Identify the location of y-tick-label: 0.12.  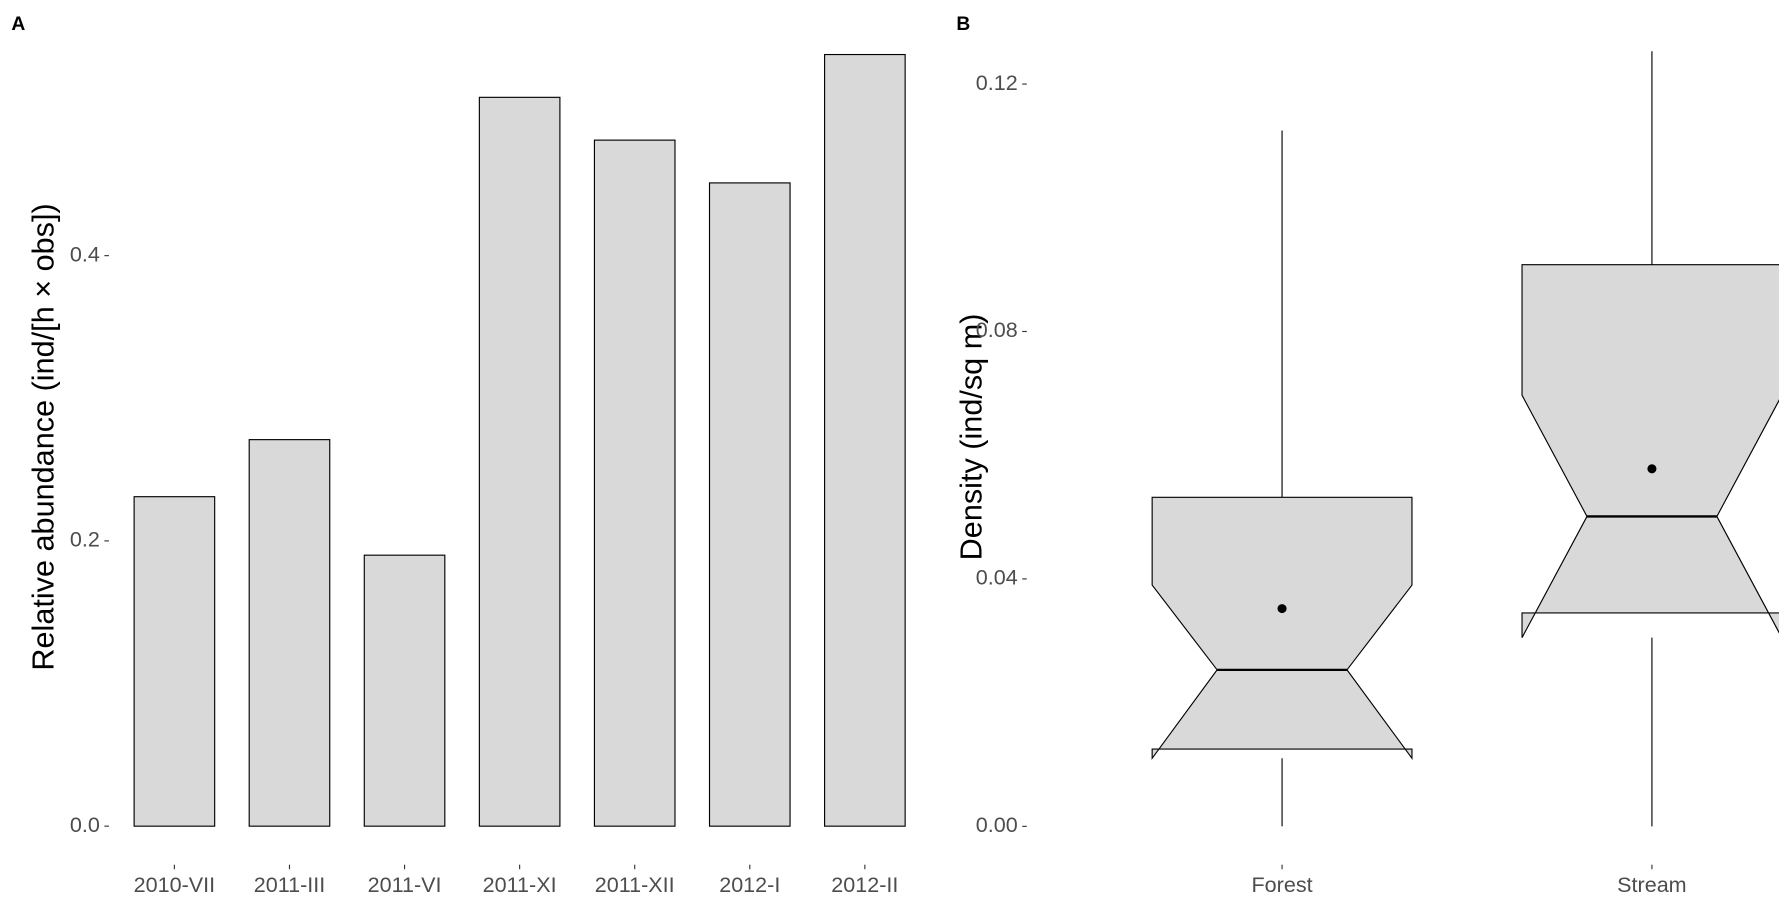
(997, 82).